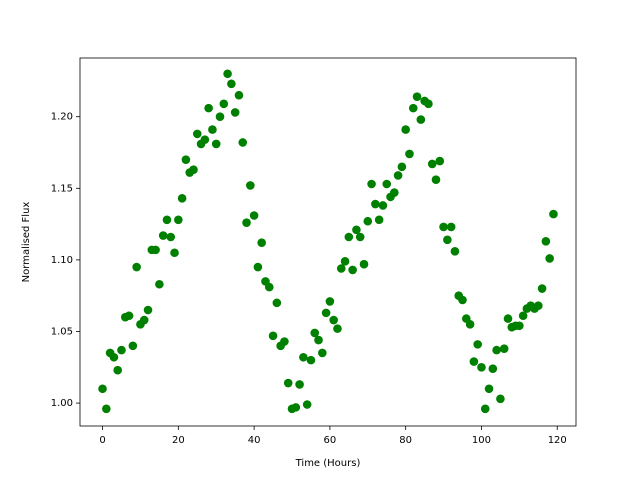 This screenshot has height=480, width=640. Describe the element at coordinates (62, 403) in the screenshot. I see `y-tick-label: 1.00` at that location.